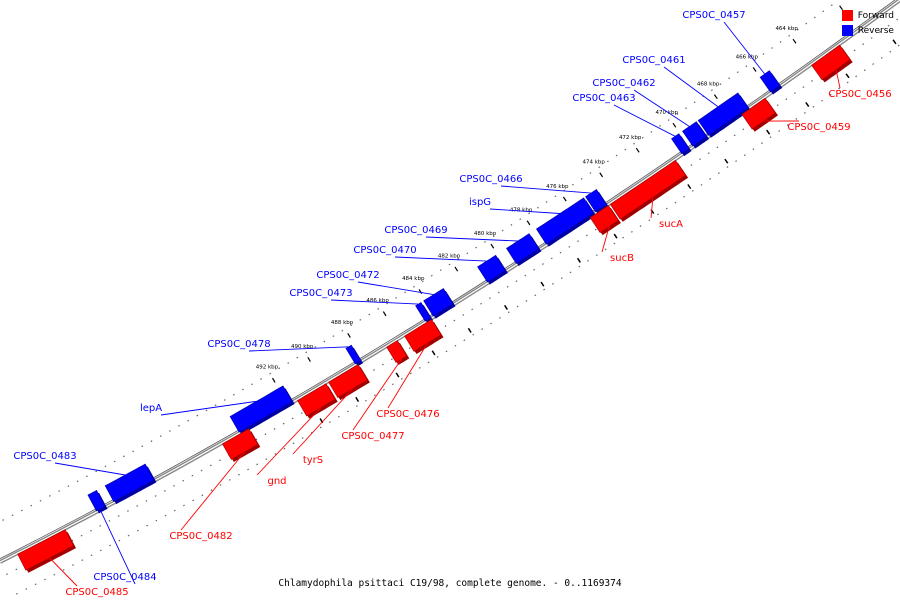  What do you see at coordinates (667, 113) in the screenshot?
I see `tick-label: 470 kbp` at bounding box center [667, 113].